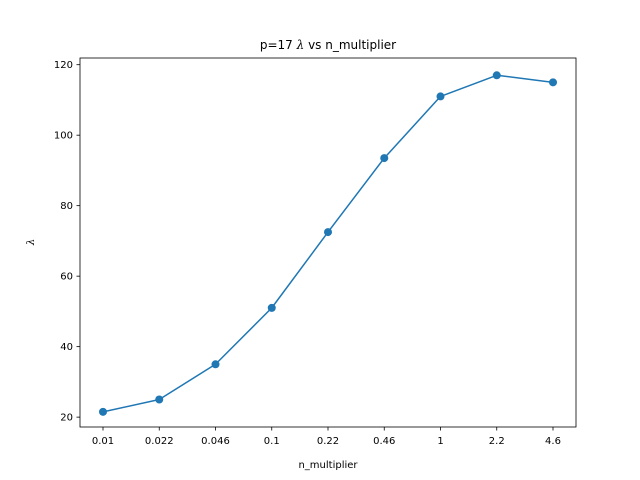 This screenshot has height=480, width=640. What do you see at coordinates (384, 441) in the screenshot?
I see `x-tick-label: 0.46` at bounding box center [384, 441].